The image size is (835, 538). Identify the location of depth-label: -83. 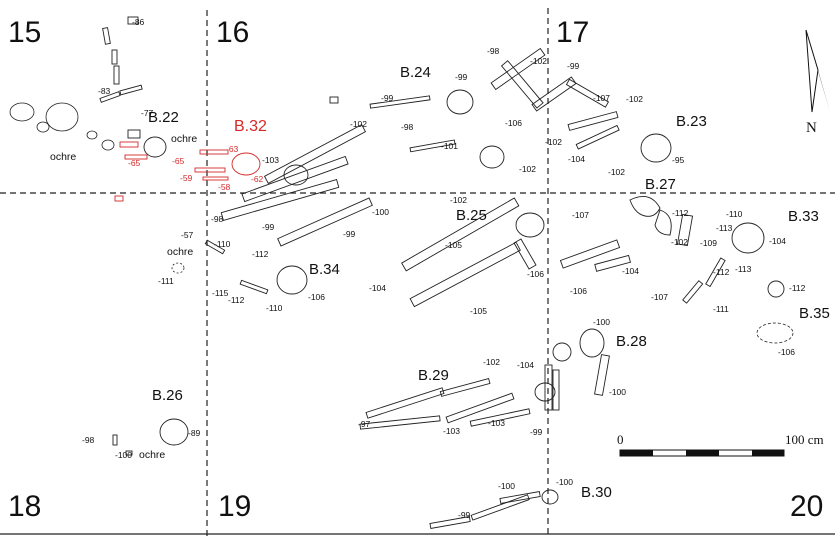
(104, 91).